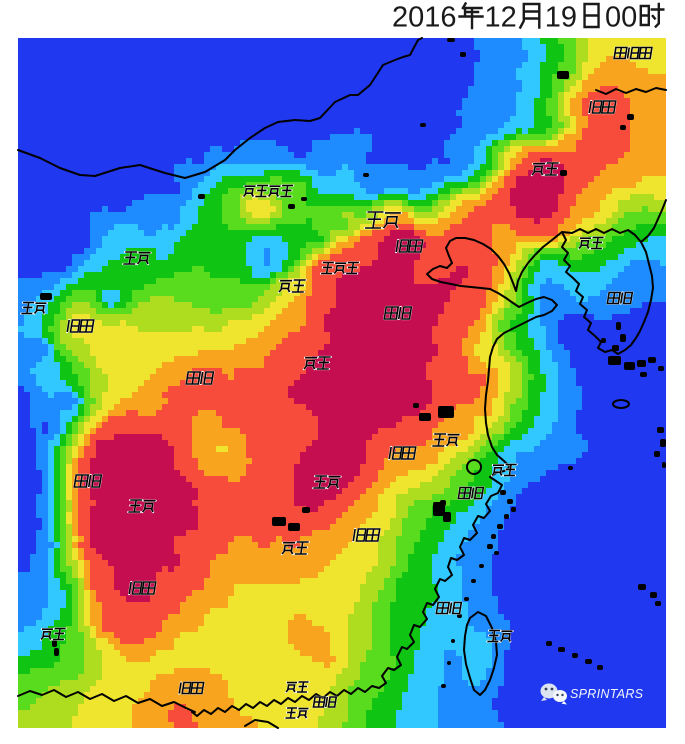 Image resolution: width=685 pixels, height=744 pixels. Describe the element at coordinates (621, 18) in the screenshot. I see `svg-text: 00` at that location.